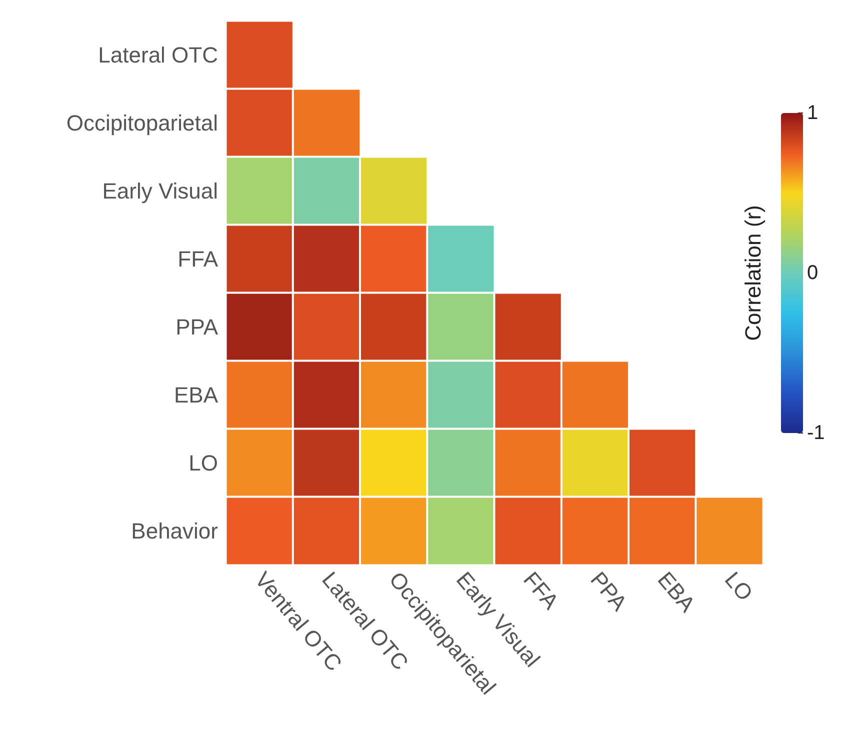  Describe the element at coordinates (816, 433) in the screenshot. I see `color-bar-label: -1` at that location.